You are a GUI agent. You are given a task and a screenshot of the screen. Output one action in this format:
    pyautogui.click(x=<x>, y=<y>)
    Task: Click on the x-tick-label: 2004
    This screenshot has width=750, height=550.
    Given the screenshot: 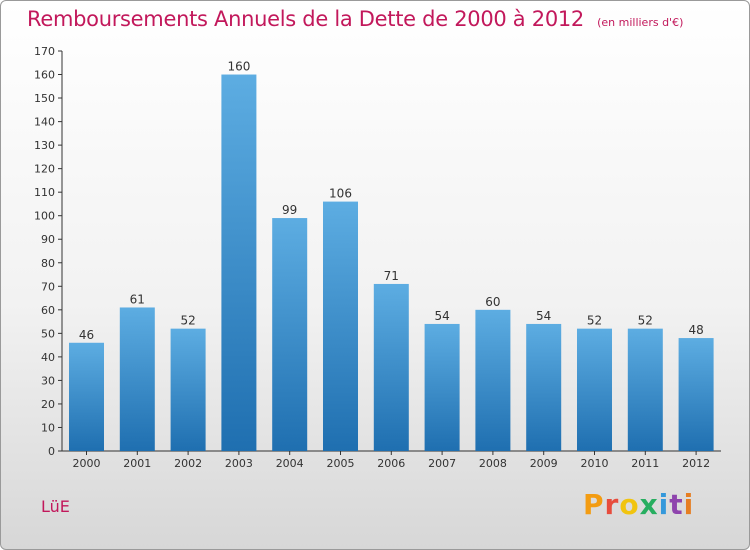 What is the action you would take?
    pyautogui.click(x=290, y=463)
    